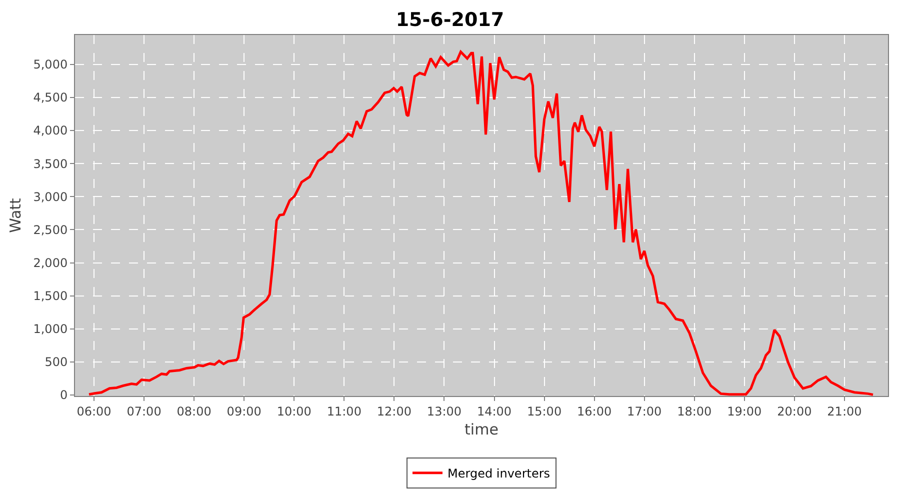 The height and width of the screenshot is (500, 900). Describe the element at coordinates (50, 131) in the screenshot. I see `y-tick-label: 4,000` at that location.